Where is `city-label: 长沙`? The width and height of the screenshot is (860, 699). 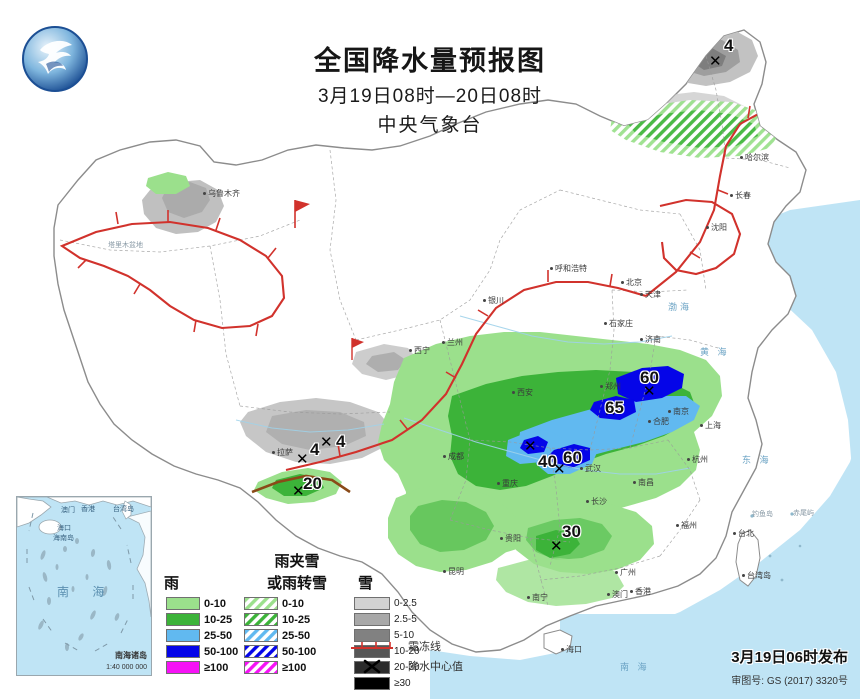 city-label: 长沙 is located at coordinates (596, 501).